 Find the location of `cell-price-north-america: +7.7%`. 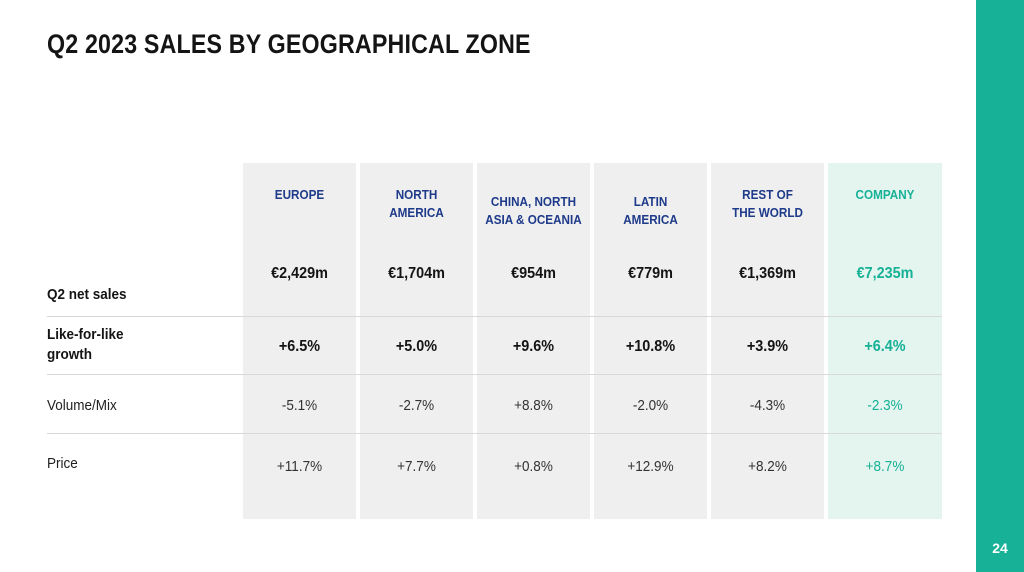

cell-price-north-america: +7.7% is located at coordinates (416, 466).